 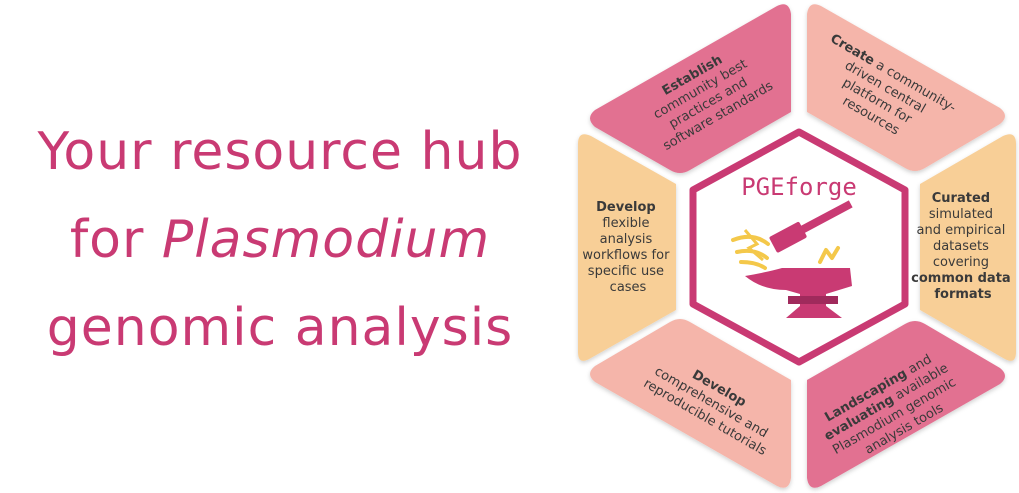 I want to click on headline-line-3: genomic analysis, so click(x=280, y=328).